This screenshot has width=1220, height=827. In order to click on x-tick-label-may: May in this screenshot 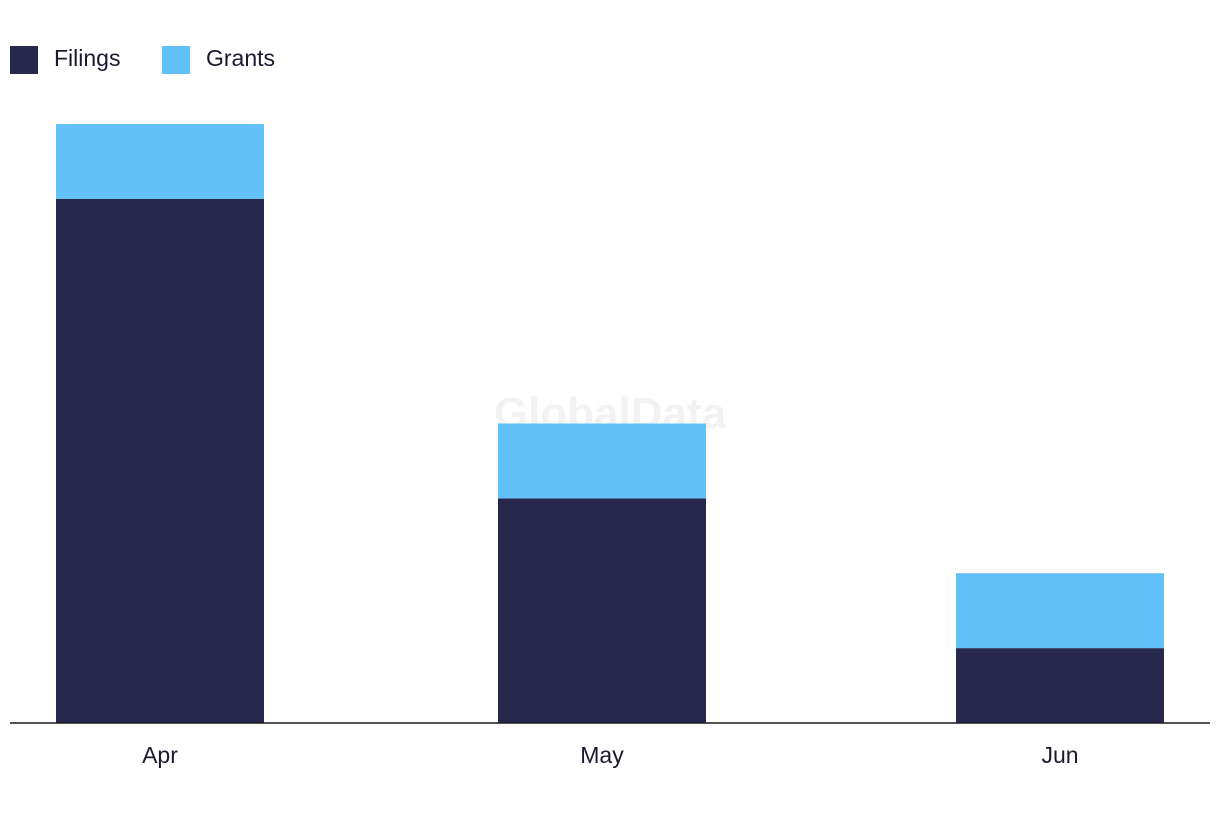, I will do `click(602, 755)`.